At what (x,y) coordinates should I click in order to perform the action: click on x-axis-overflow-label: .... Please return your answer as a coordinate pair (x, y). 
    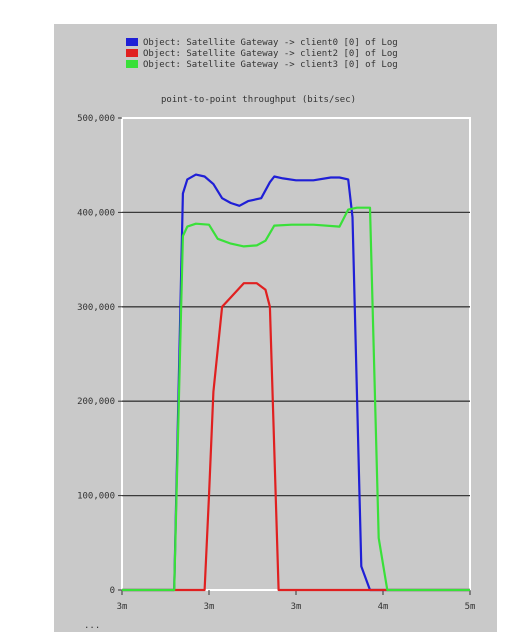
    Looking at the image, I should click on (92, 626).